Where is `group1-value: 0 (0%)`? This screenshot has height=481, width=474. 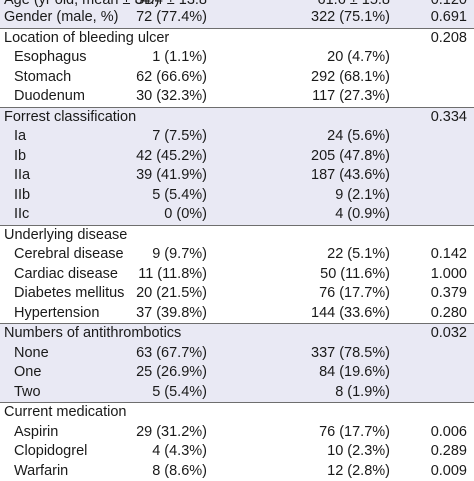
group1-value: 0 (0%) is located at coordinates (185, 215).